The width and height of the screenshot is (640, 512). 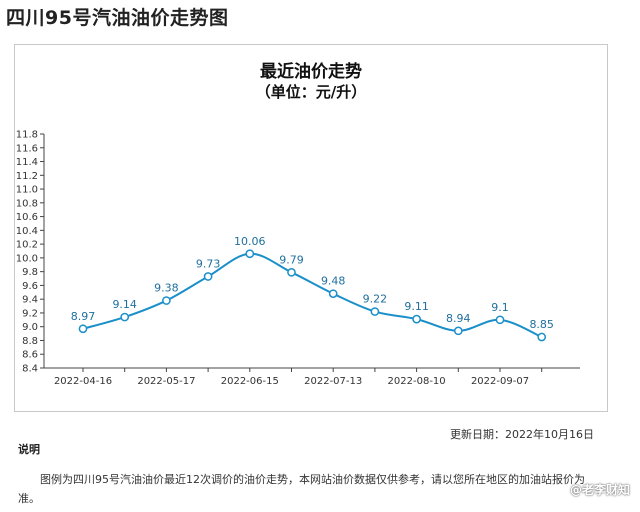 What do you see at coordinates (29, 449) in the screenshot?
I see `note-title: 说明` at bounding box center [29, 449].